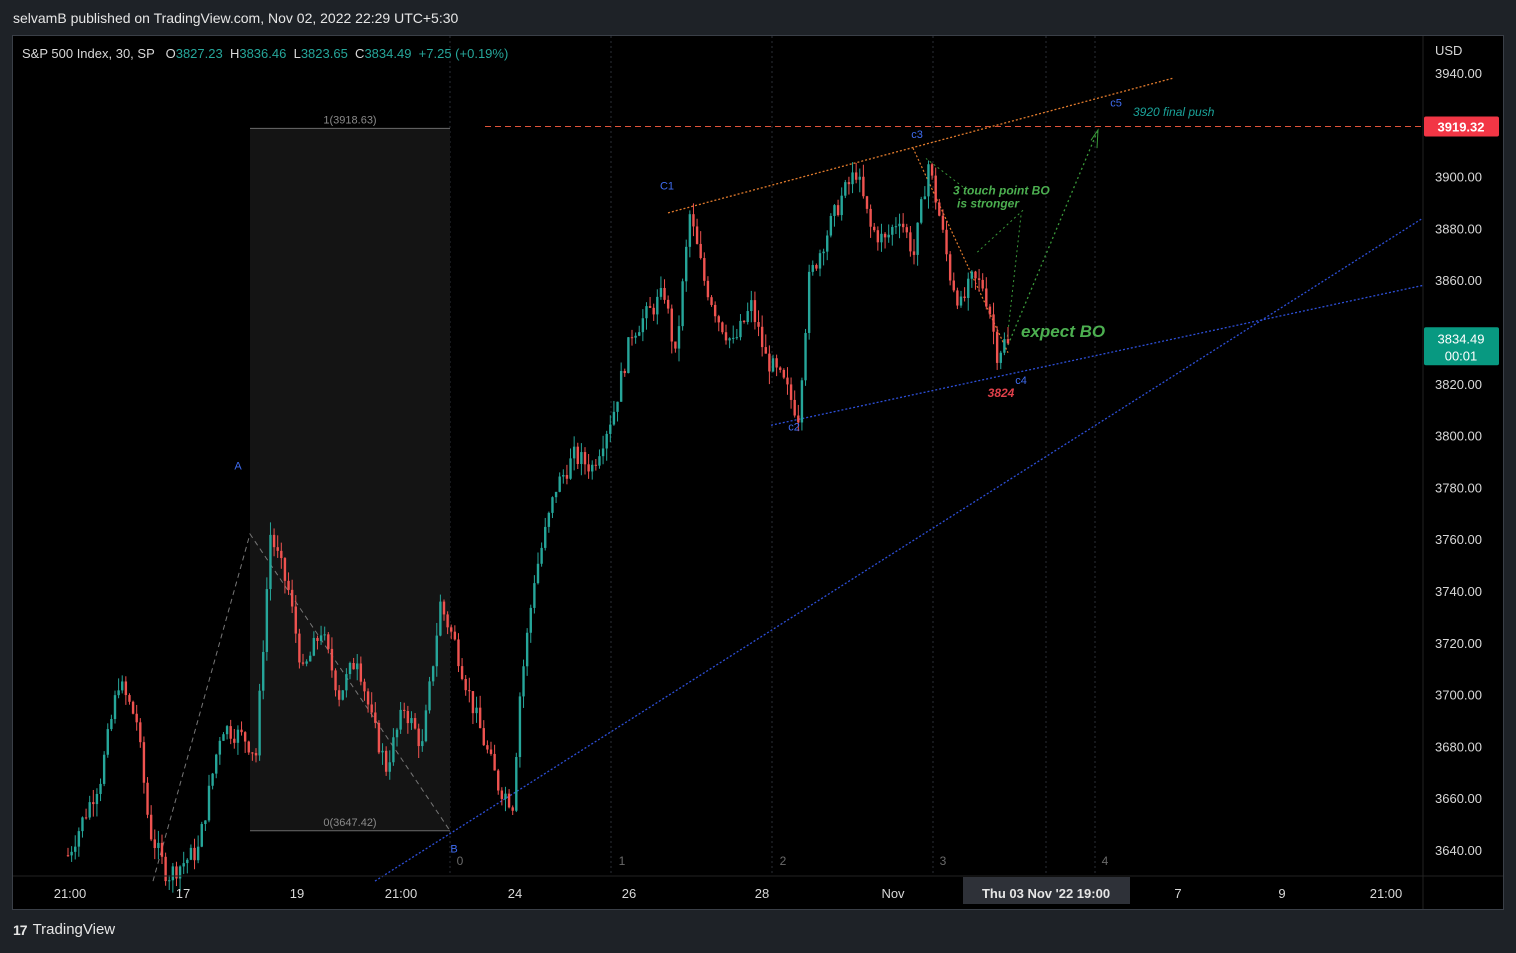  What do you see at coordinates (988, 204) in the screenshot?
I see `annotation-stronger: is stronger` at bounding box center [988, 204].